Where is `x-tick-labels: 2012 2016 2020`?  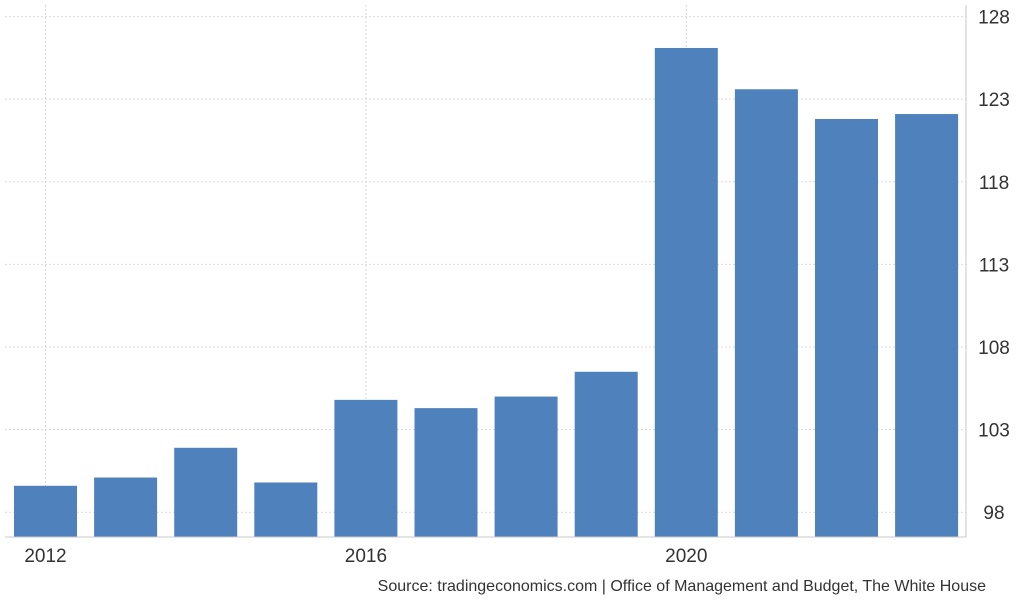 x-tick-labels: 2012 2016 2020 is located at coordinates (365, 556).